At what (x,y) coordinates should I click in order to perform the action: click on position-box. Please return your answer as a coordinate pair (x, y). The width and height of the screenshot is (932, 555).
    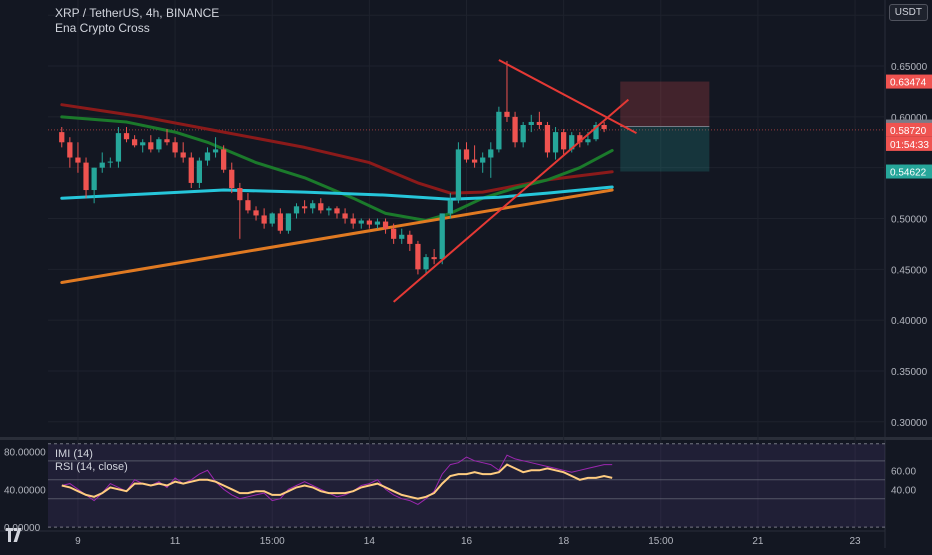
    Looking at the image, I should click on (665, 126).